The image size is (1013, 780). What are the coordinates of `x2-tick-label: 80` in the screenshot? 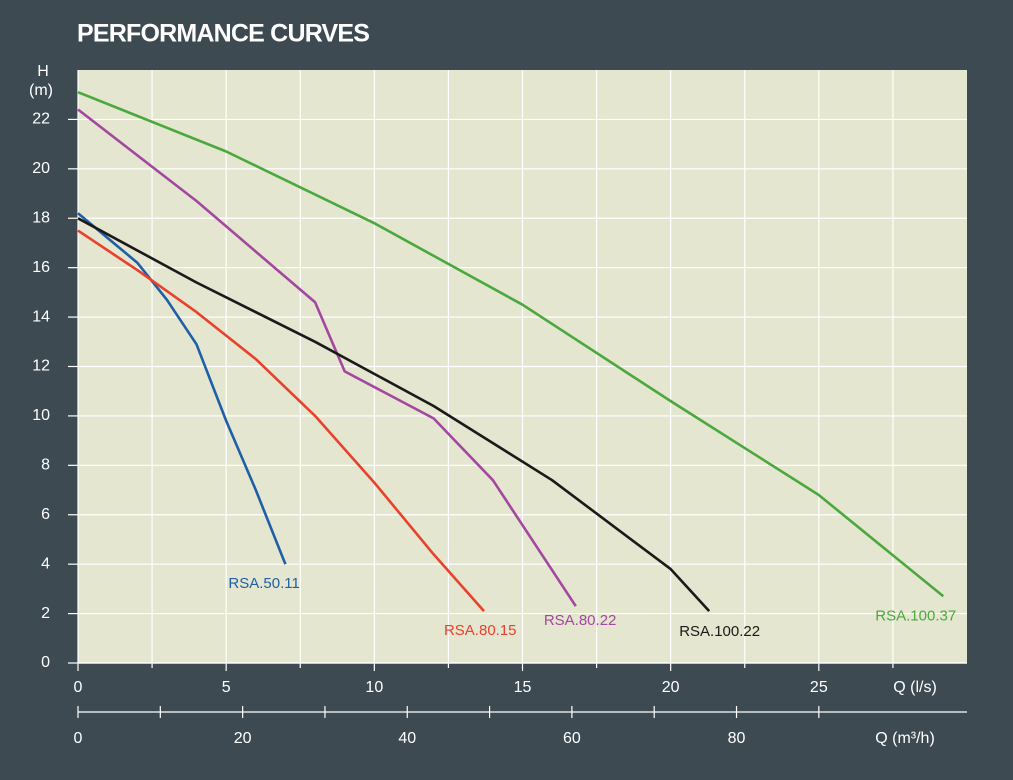 It's located at (737, 738).